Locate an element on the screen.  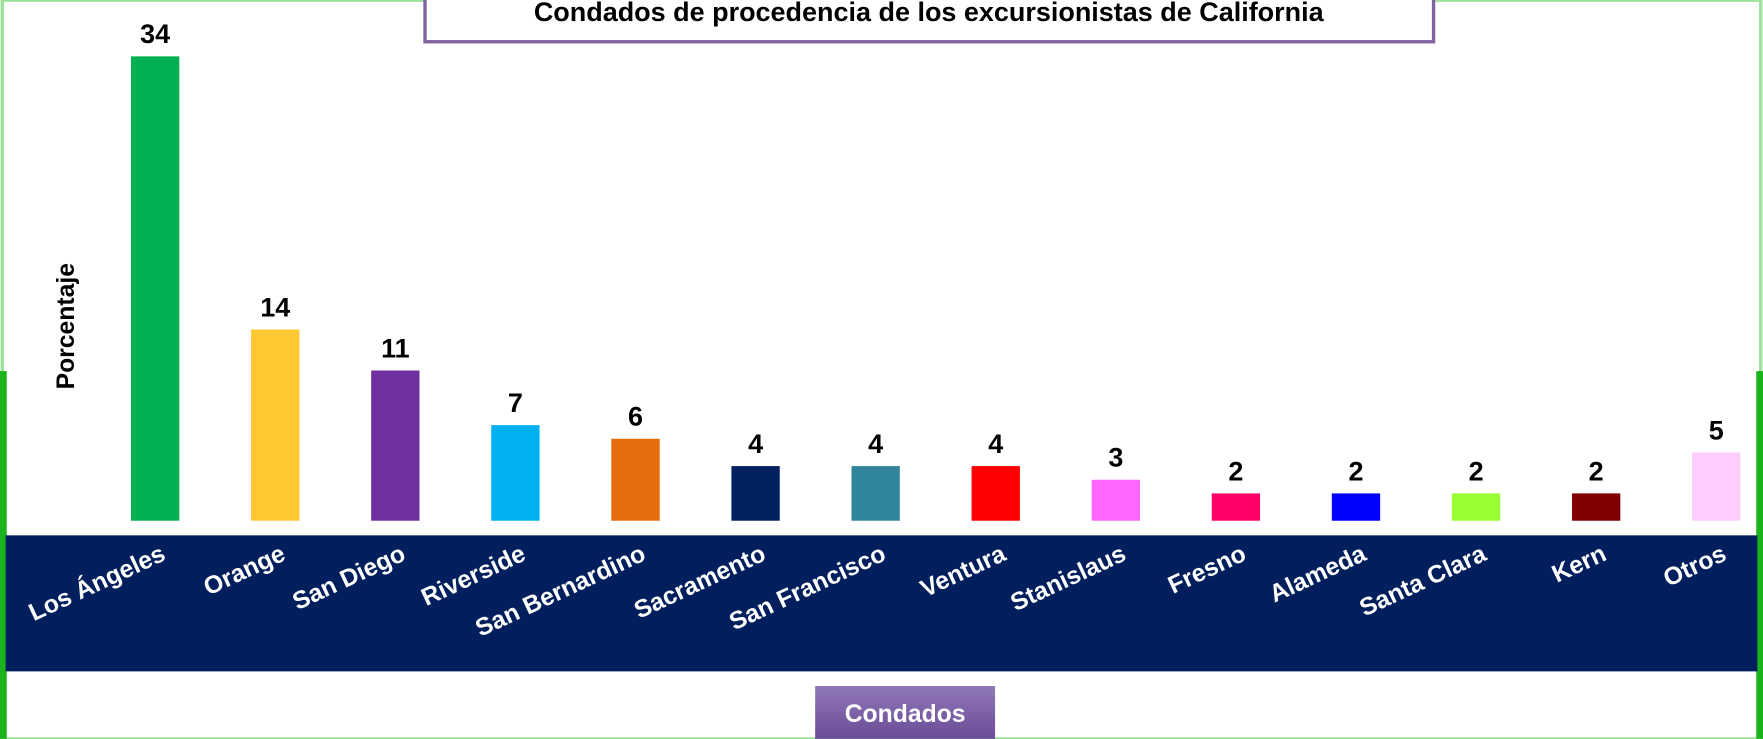
value-label: 11 is located at coordinates (395, 348).